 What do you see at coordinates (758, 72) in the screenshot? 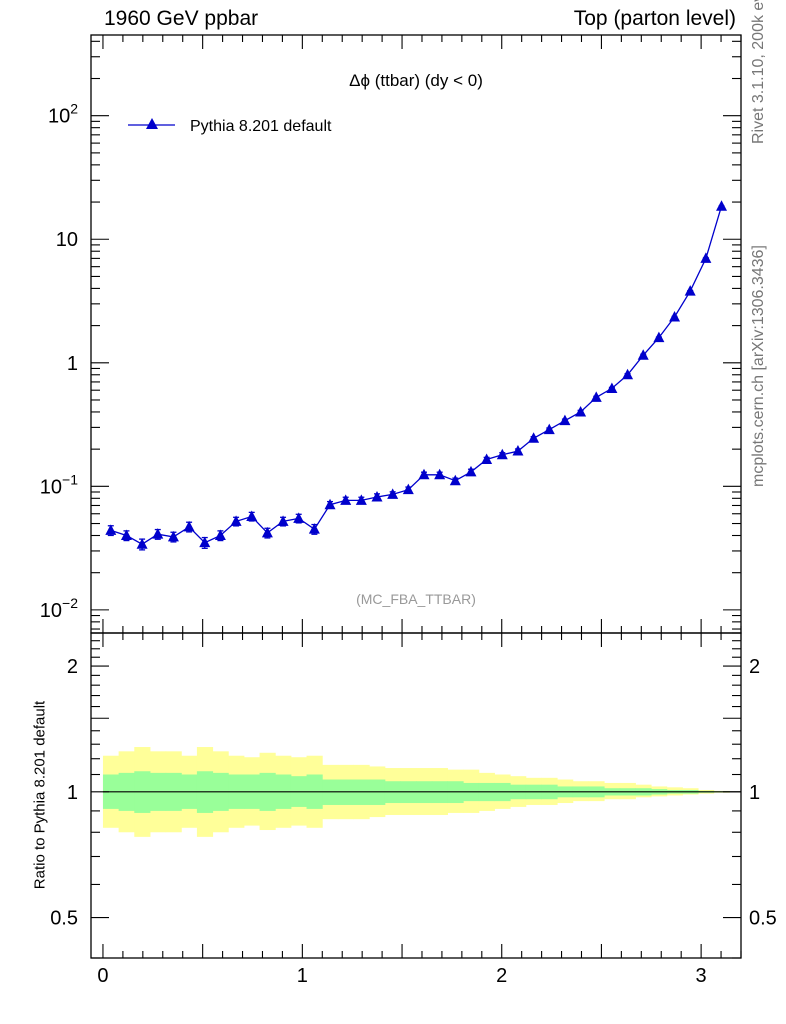
I see `rivet-version-label: Rivet 3.1.10, 200k events` at bounding box center [758, 72].